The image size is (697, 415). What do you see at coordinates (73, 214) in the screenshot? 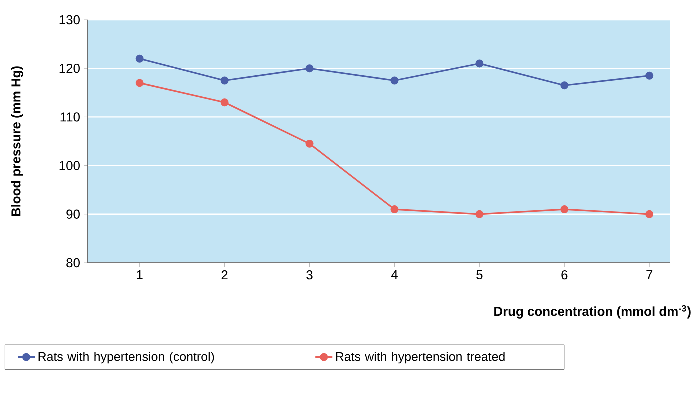
I see `y-tick-label: 90` at bounding box center [73, 214].